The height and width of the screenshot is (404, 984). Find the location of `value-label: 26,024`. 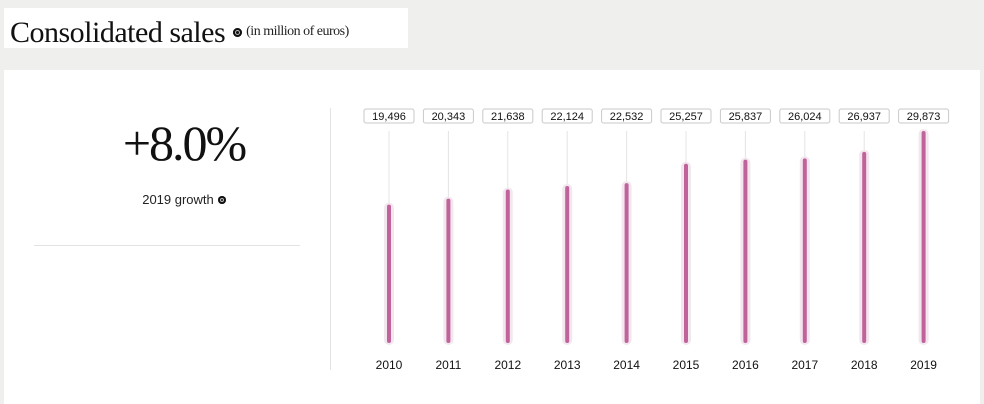

value-label: 26,024 is located at coordinates (805, 117).